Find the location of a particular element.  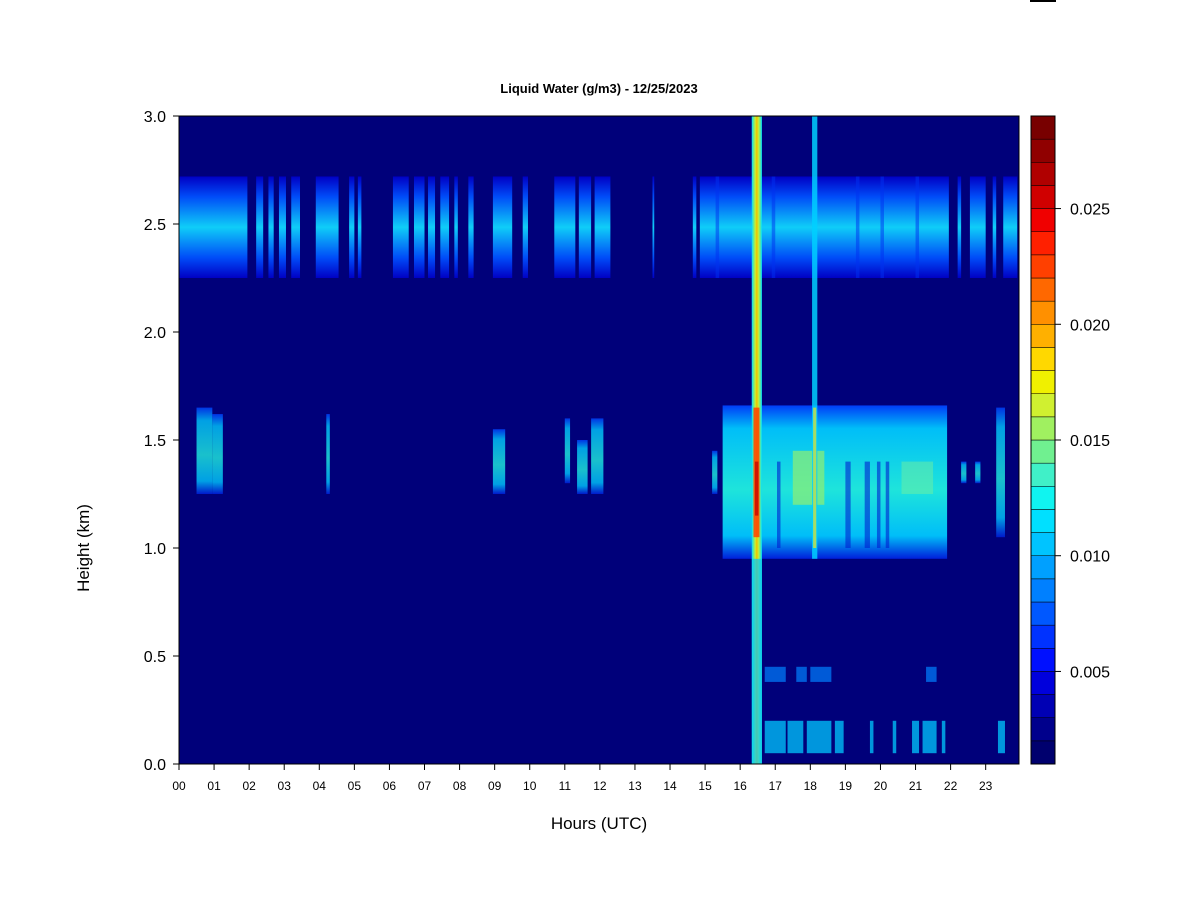

x-tick-label: 02 is located at coordinates (249, 786).